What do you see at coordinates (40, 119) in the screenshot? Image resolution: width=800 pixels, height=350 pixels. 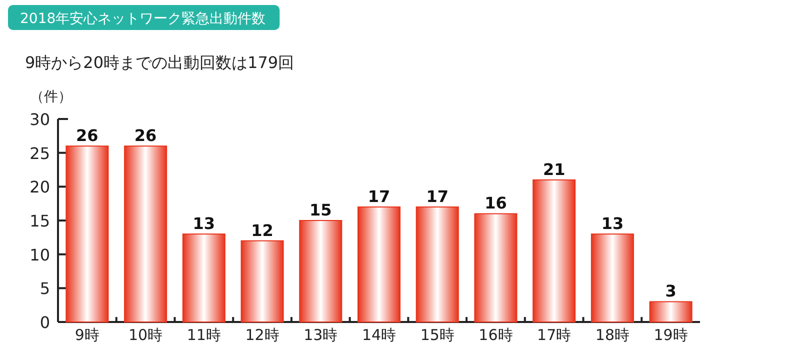 I see `y-tick-label: 30` at bounding box center [40, 119].